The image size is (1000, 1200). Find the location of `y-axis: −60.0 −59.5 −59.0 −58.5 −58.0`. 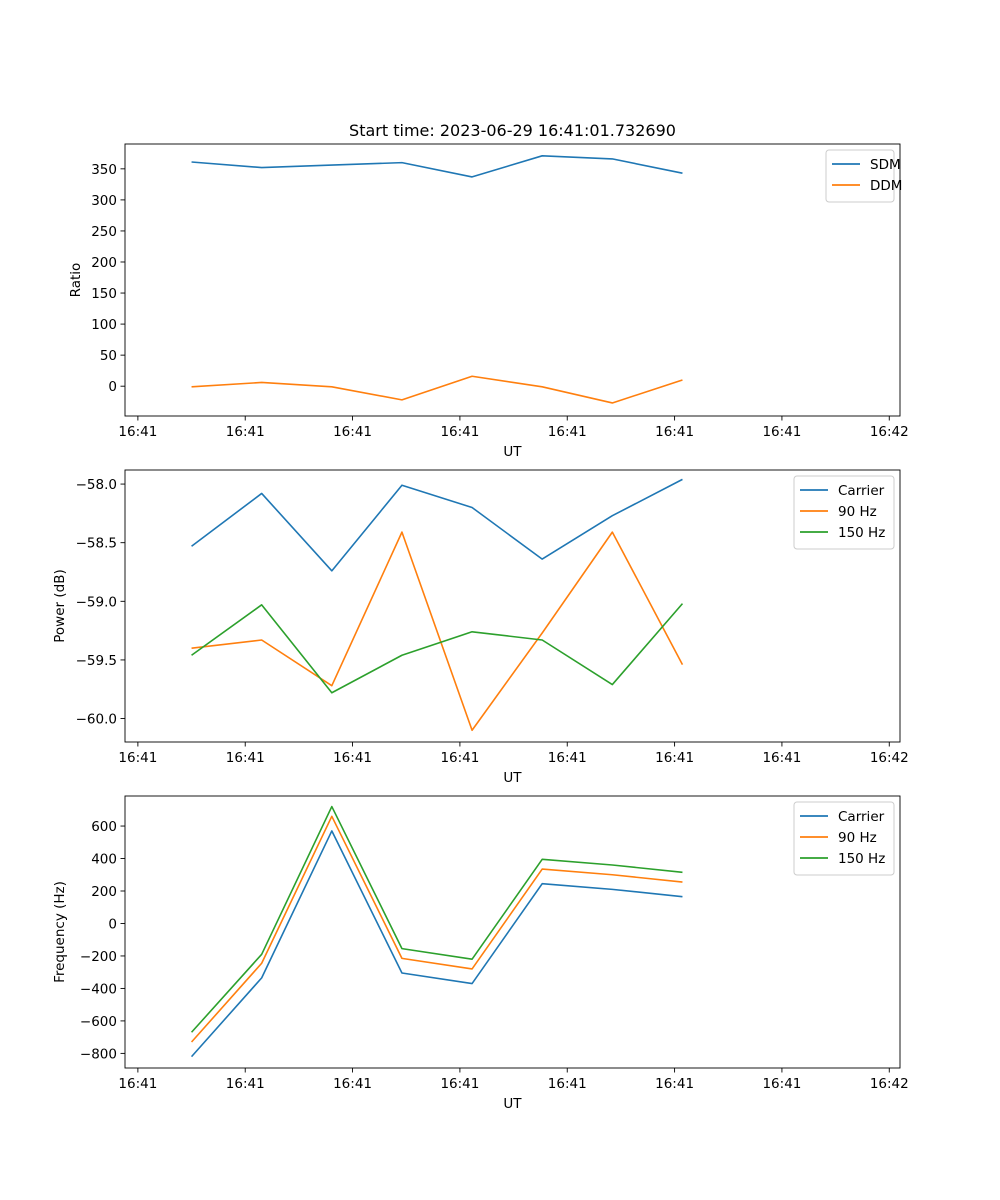

y-axis: −60.0 −59.5 −59.0 −58.5 −58.0 is located at coordinates (100, 602).